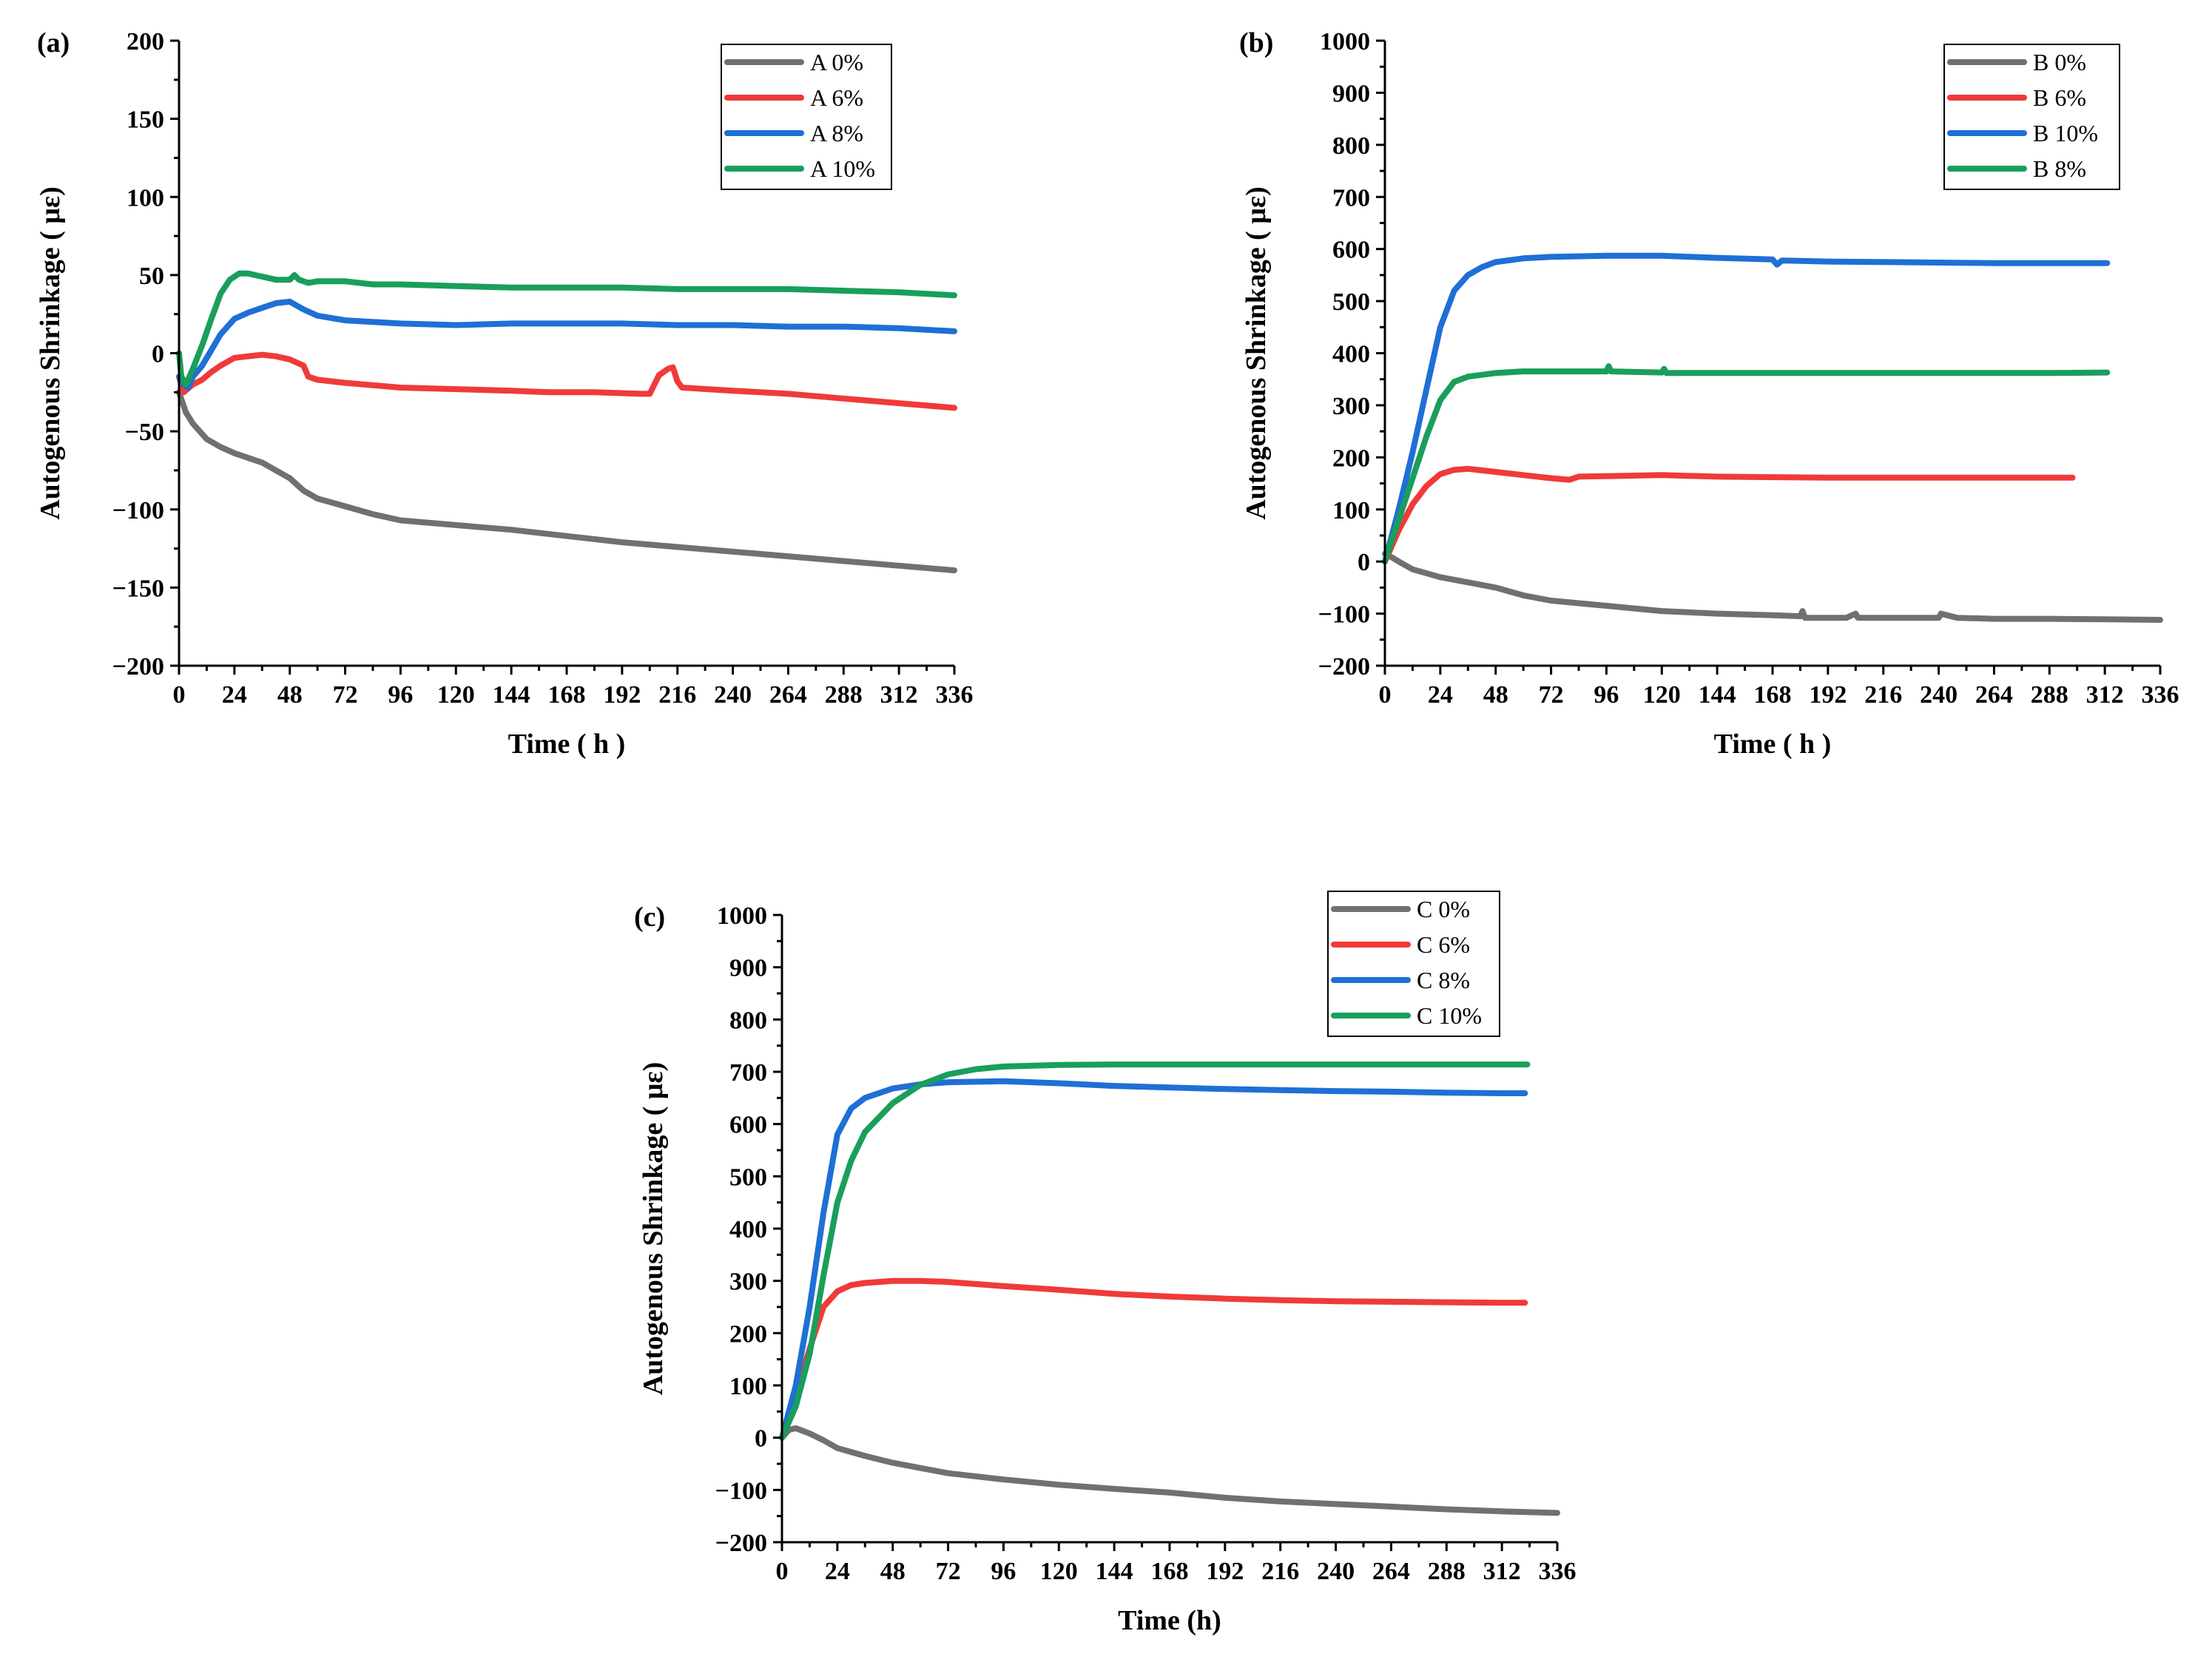  I want to click on legend-label: A 8%, so click(836, 133).